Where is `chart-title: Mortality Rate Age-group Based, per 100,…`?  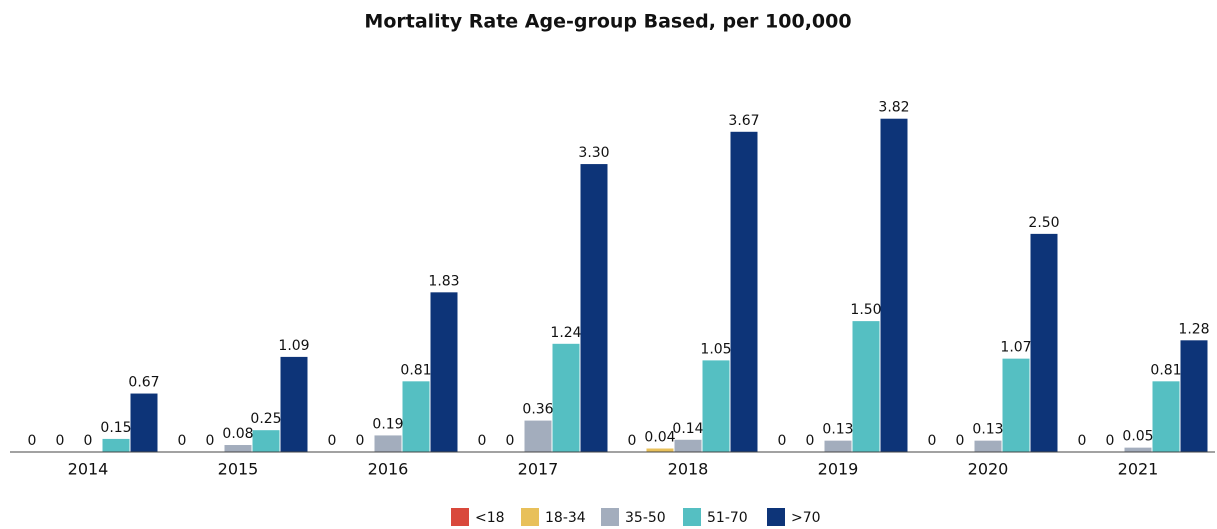
chart-title: Mortality Rate Age-group Based, per 100,… is located at coordinates (607, 22).